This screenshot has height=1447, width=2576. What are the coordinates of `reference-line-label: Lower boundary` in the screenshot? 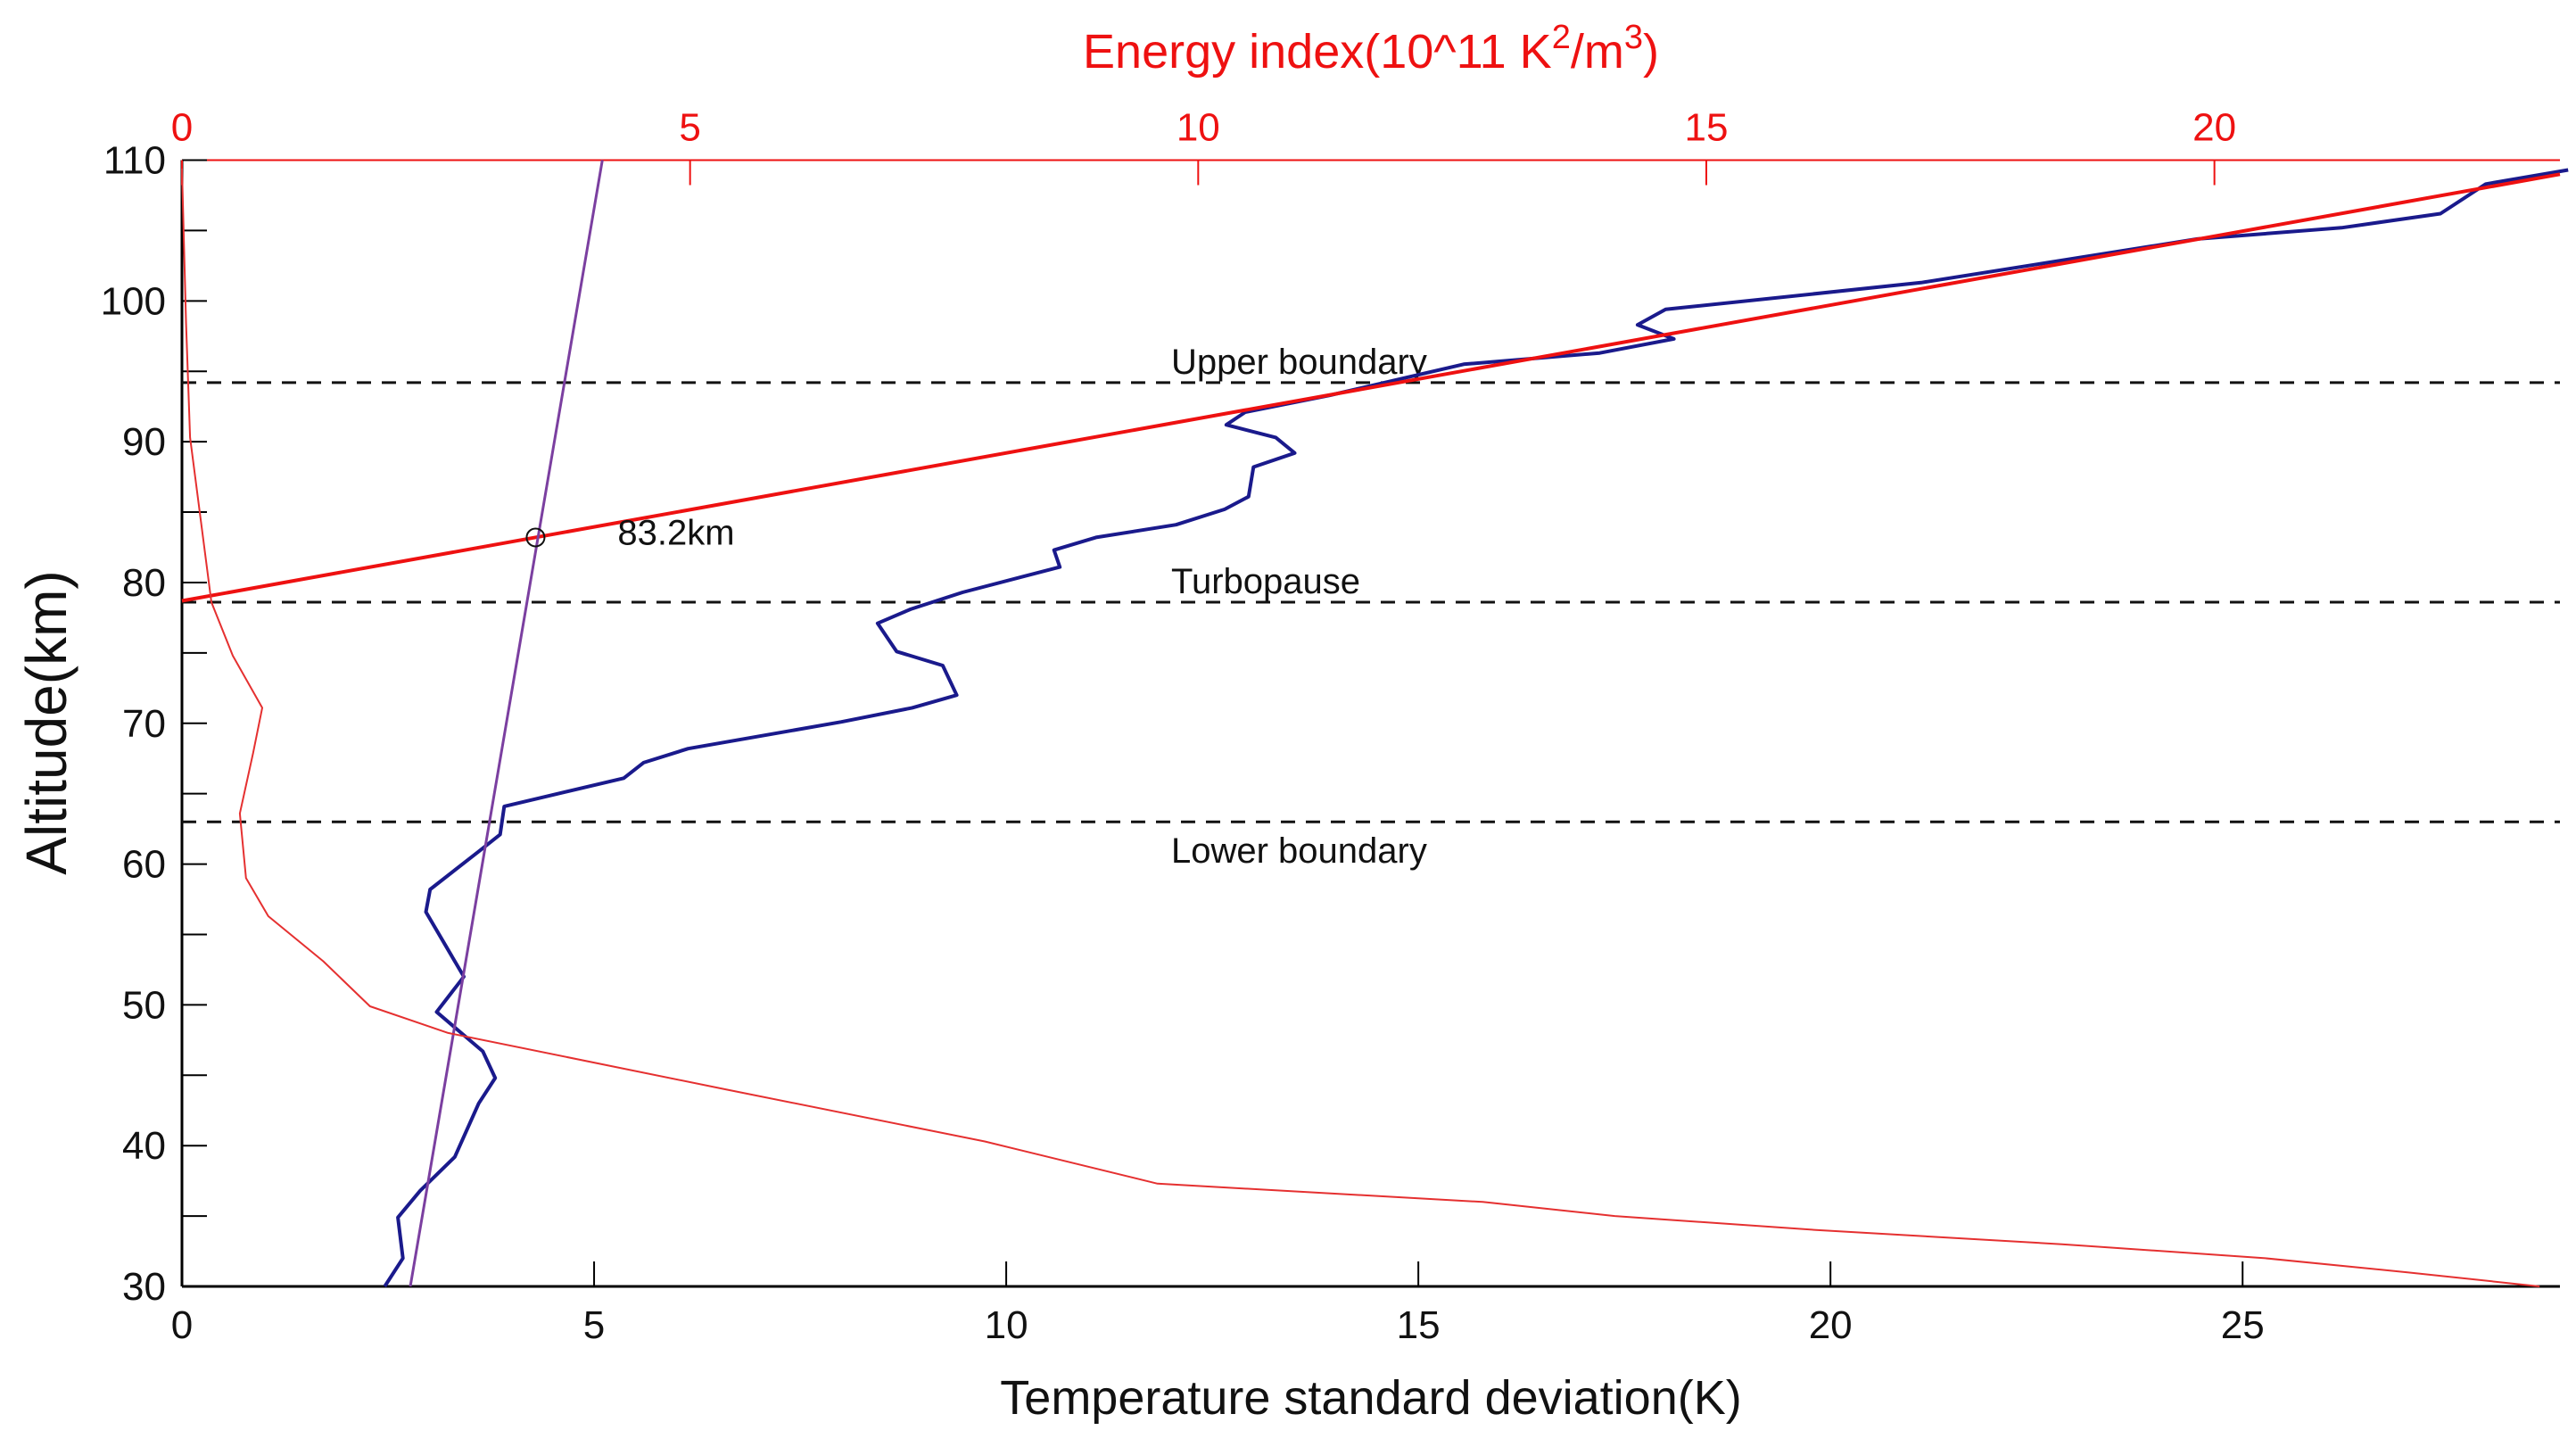 It's located at (1299, 851).